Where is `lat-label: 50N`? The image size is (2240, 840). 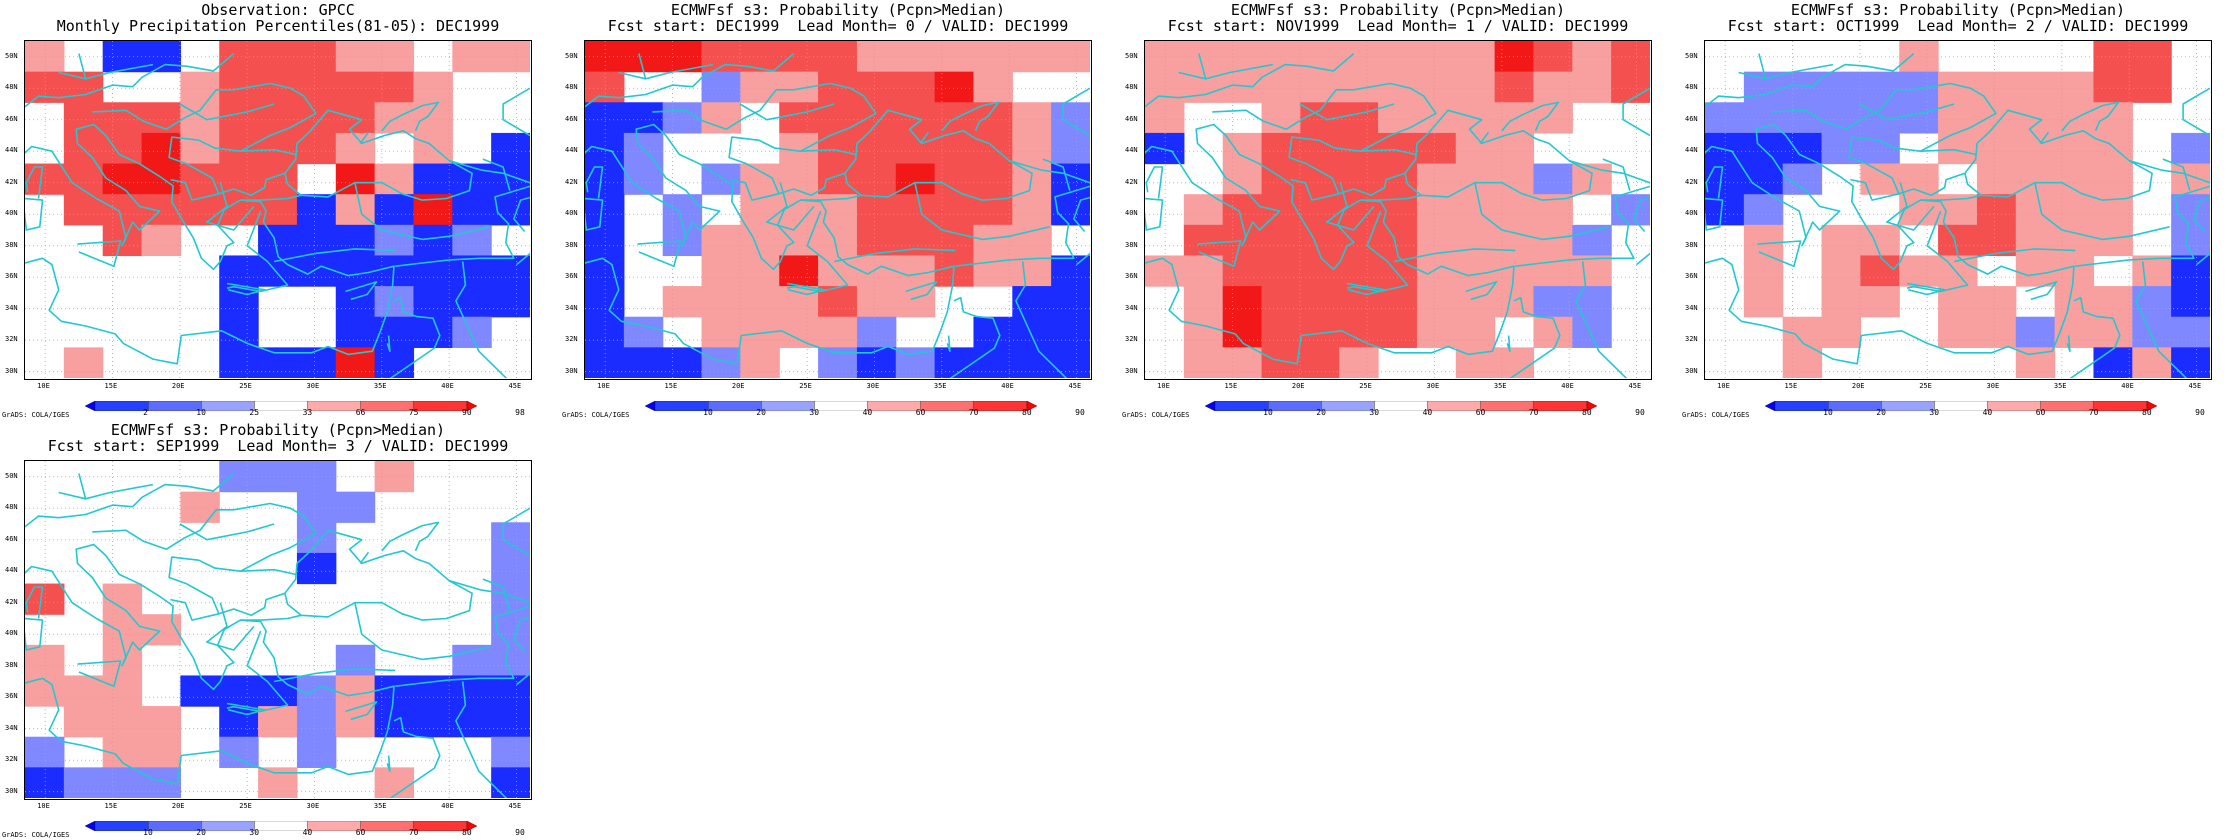 lat-label: 50N is located at coordinates (11, 475).